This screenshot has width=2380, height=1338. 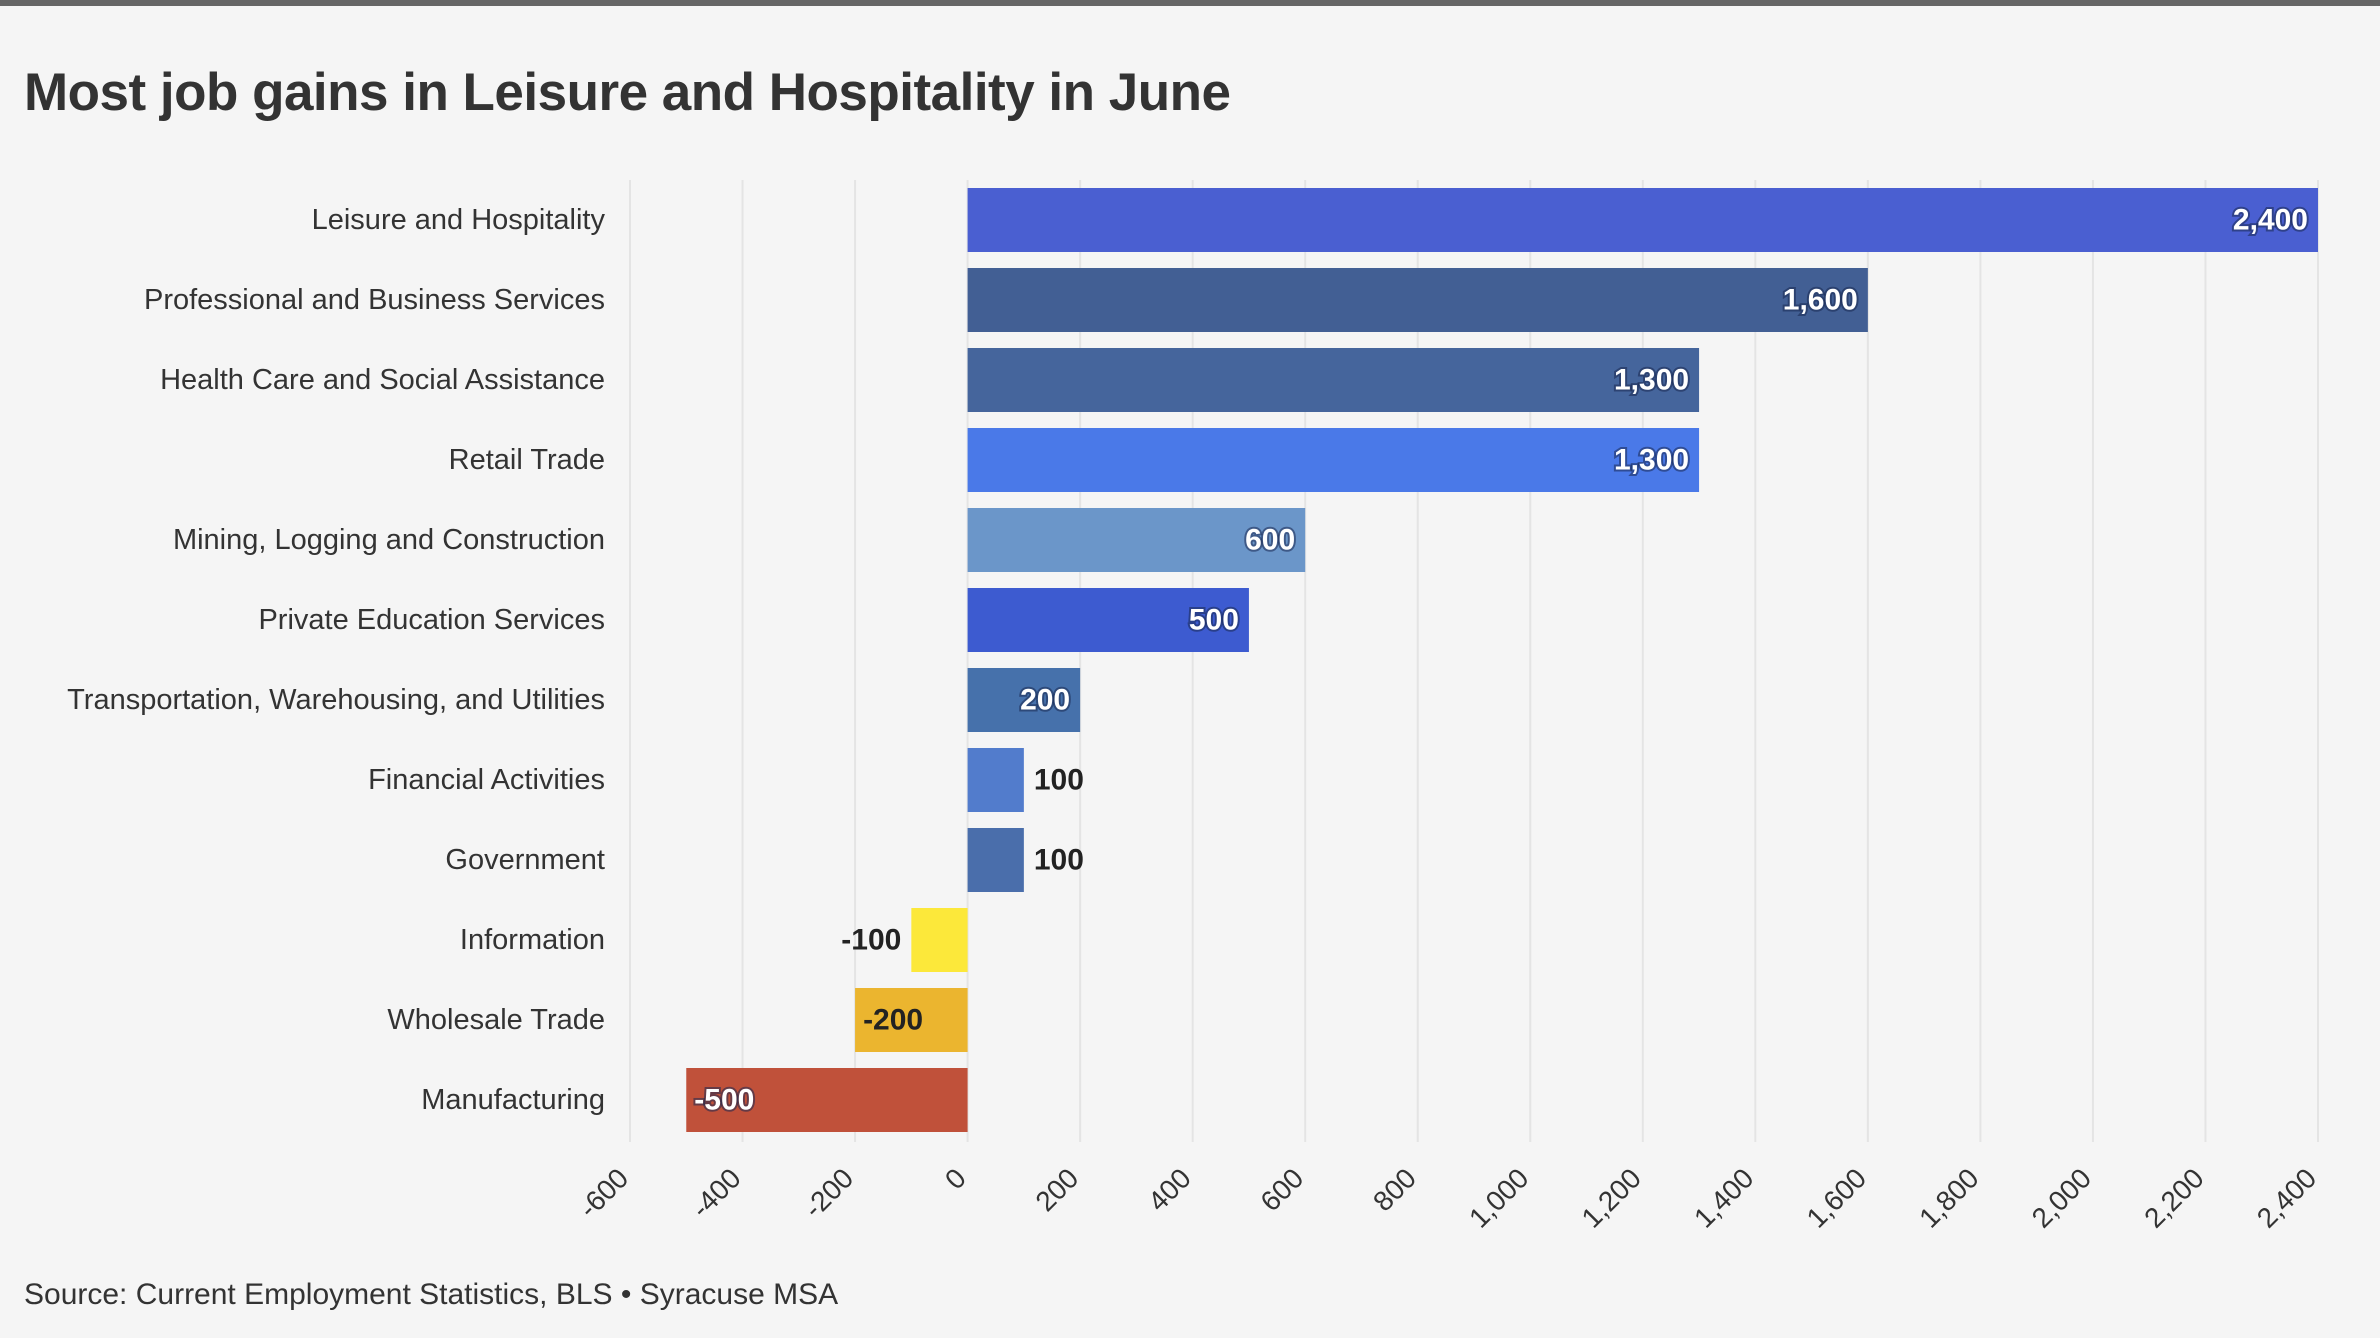 I want to click on x-tick-label: 2,400, so click(x=2286, y=1197).